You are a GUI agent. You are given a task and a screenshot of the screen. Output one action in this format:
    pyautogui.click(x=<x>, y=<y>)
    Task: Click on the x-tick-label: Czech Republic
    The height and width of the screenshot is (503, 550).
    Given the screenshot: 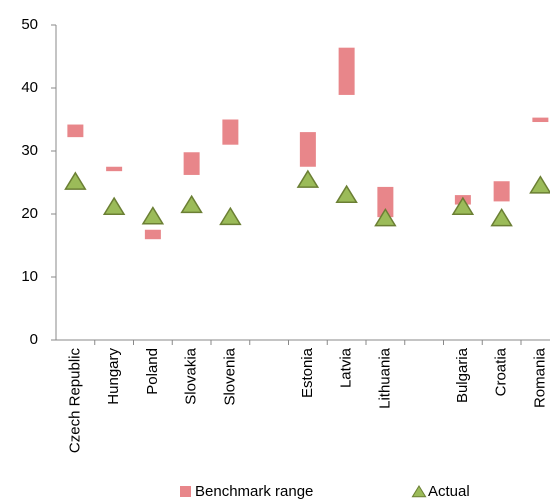 What is the action you would take?
    pyautogui.click(x=74, y=401)
    